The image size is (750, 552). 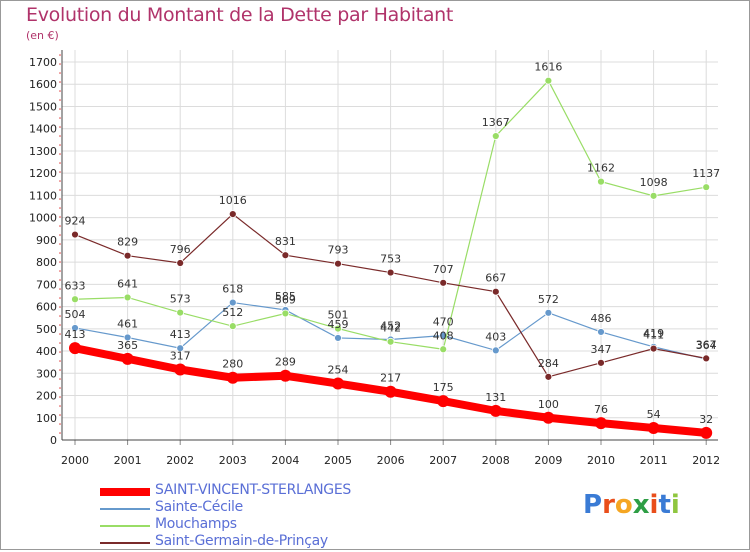 I want to click on data-label: 347, so click(x=601, y=349).